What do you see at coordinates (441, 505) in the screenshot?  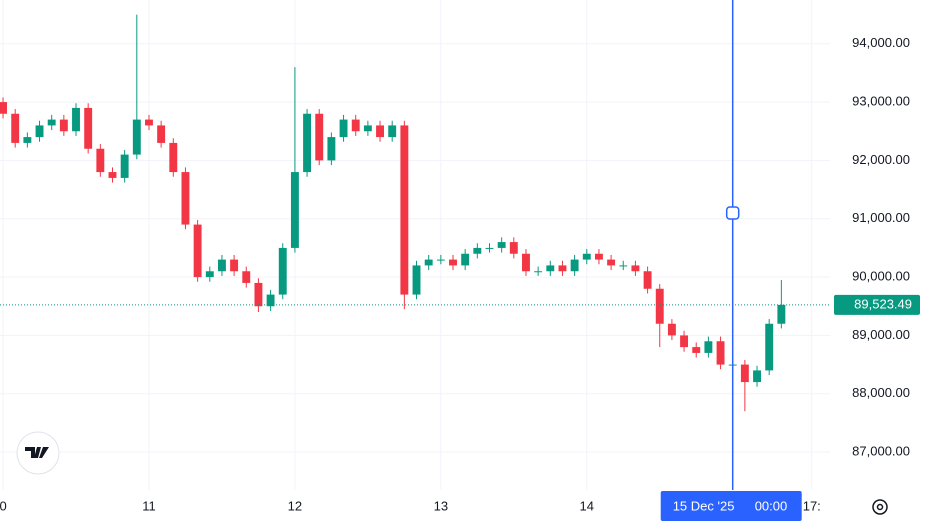 I see `x-tick-label: 13` at bounding box center [441, 505].